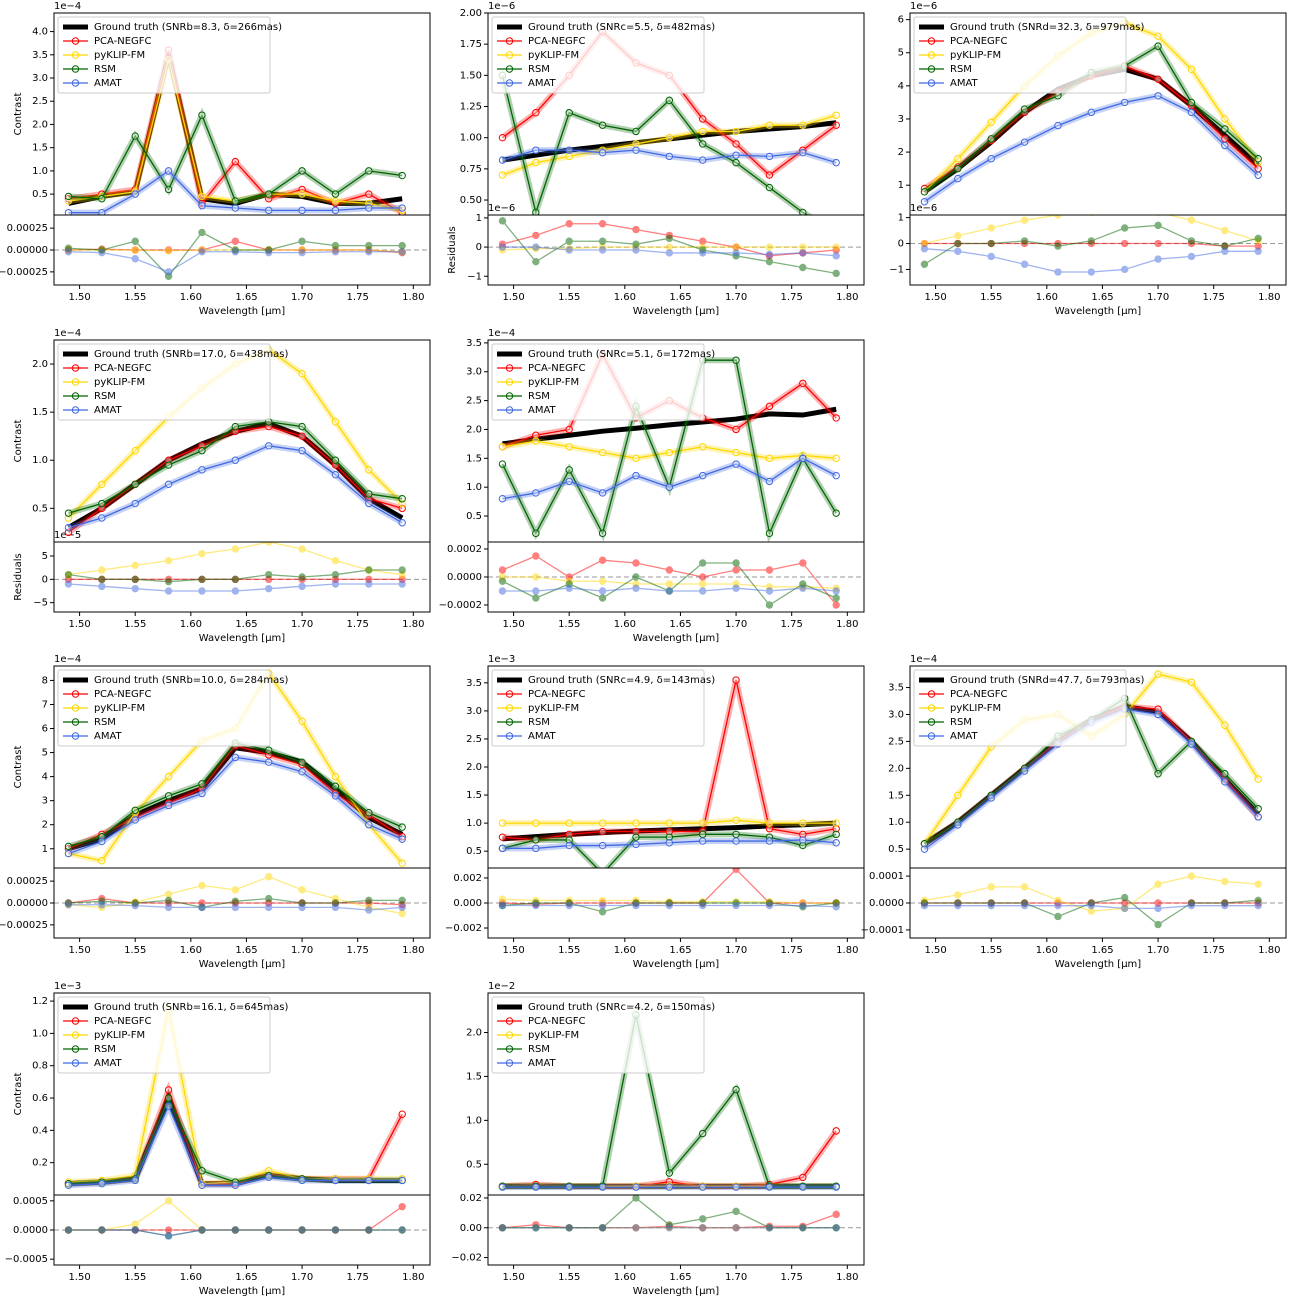 The height and width of the screenshot is (1298, 1298). What do you see at coordinates (886, 876) in the screenshot?
I see `y-tick-label: 0.0001` at bounding box center [886, 876].